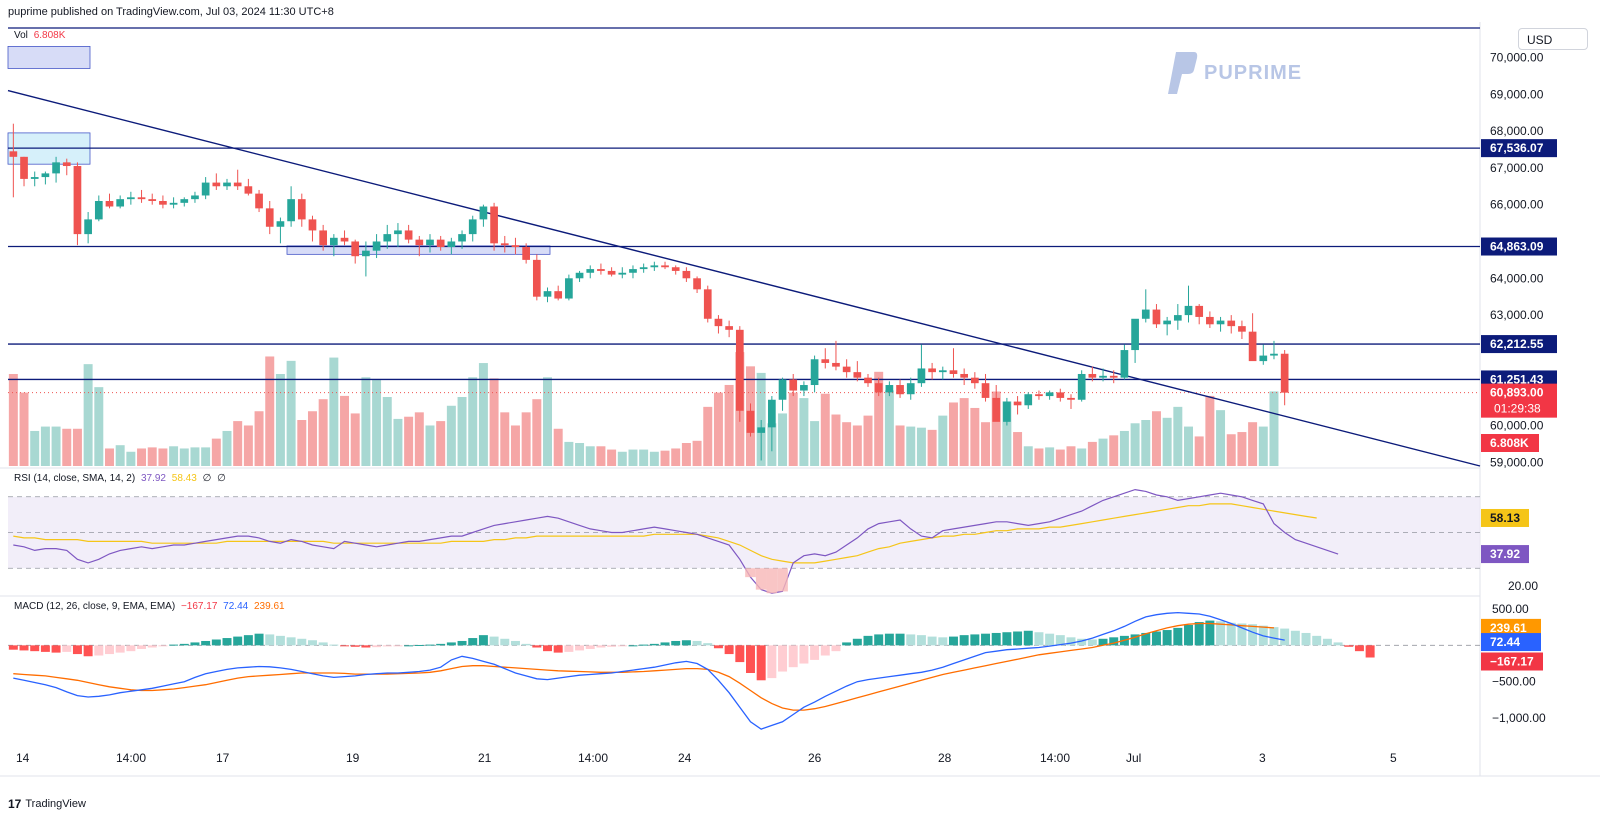 Image resolution: width=1600 pixels, height=819 pixels. I want to click on tradingview-logo-icon: 17, so click(15, 804).